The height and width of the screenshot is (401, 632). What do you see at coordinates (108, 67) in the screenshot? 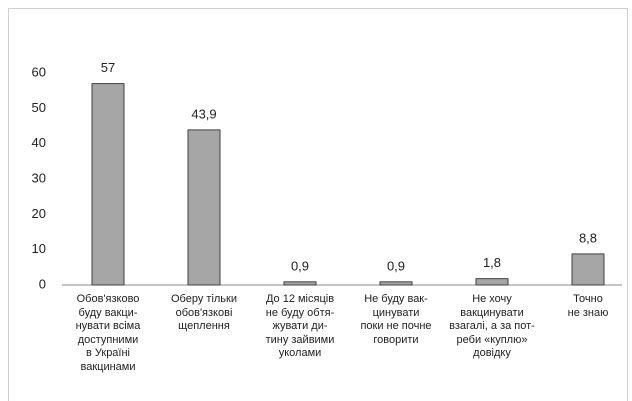
I see `value-label: 57` at bounding box center [108, 67].